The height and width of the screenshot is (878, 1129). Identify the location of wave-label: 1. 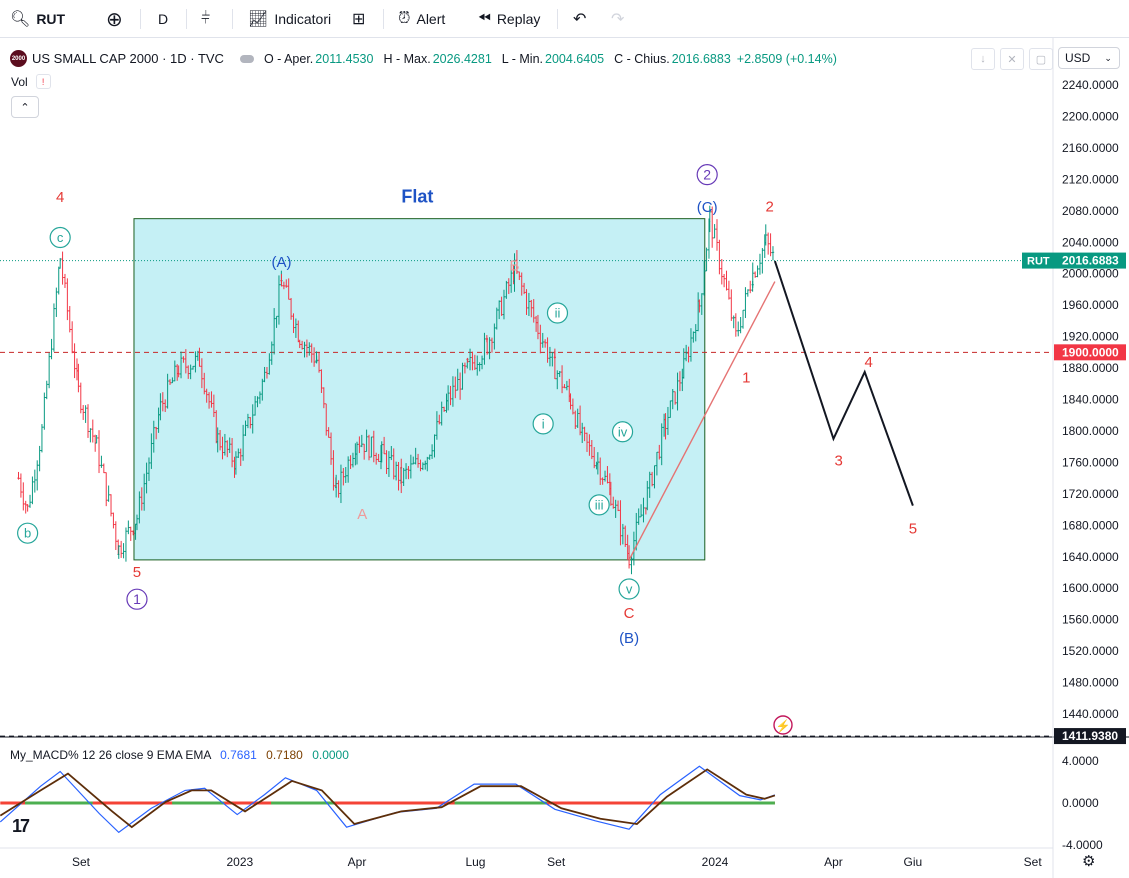
(137, 599).